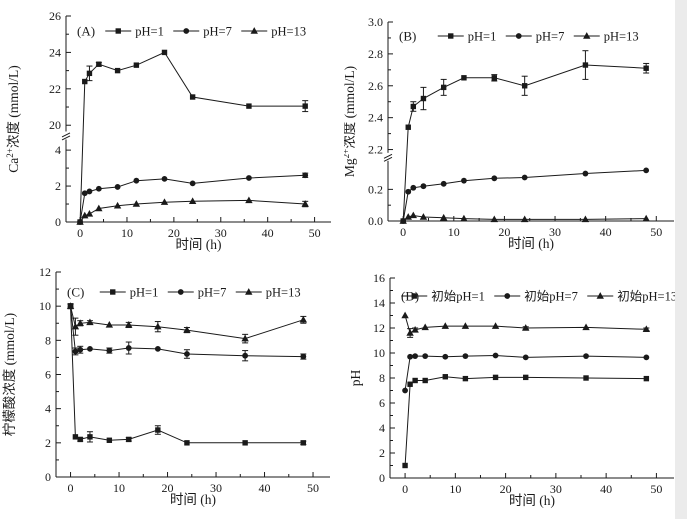 This screenshot has height=519, width=687. Describe the element at coordinates (197, 293) in the screenshot. I see `legend-item: pH=7` at that location.